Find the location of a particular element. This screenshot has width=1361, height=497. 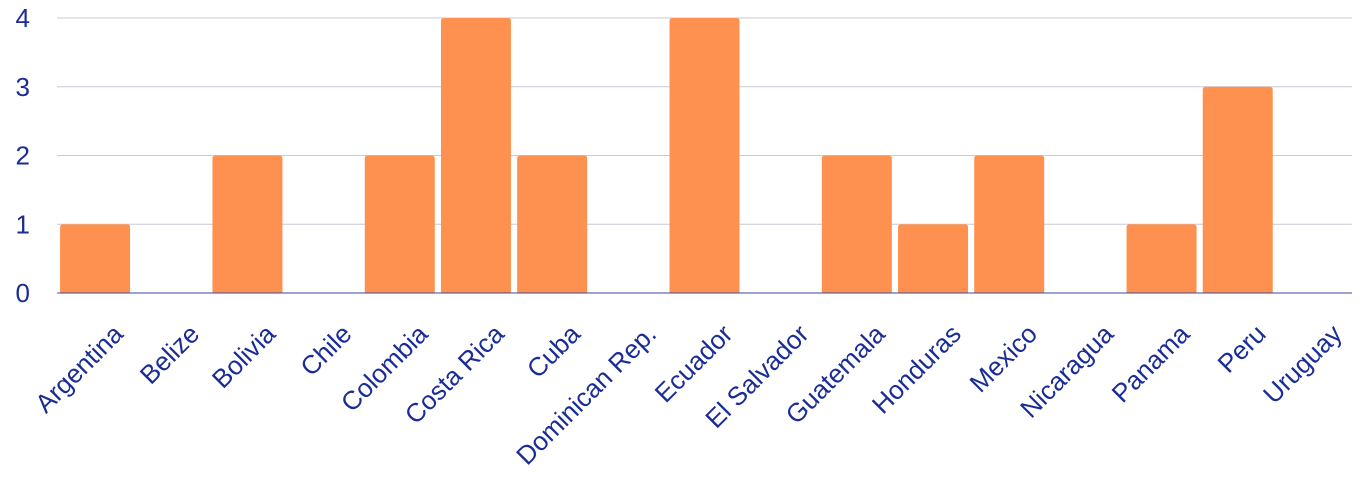

y-tick-label: 0 is located at coordinates (23, 293).